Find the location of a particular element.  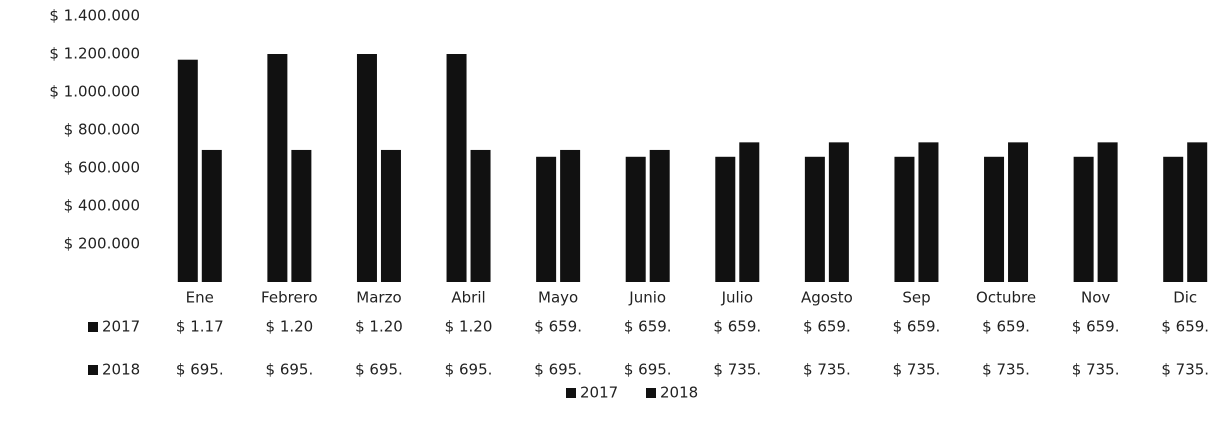

x-tick-label: Ene is located at coordinates (200, 298).